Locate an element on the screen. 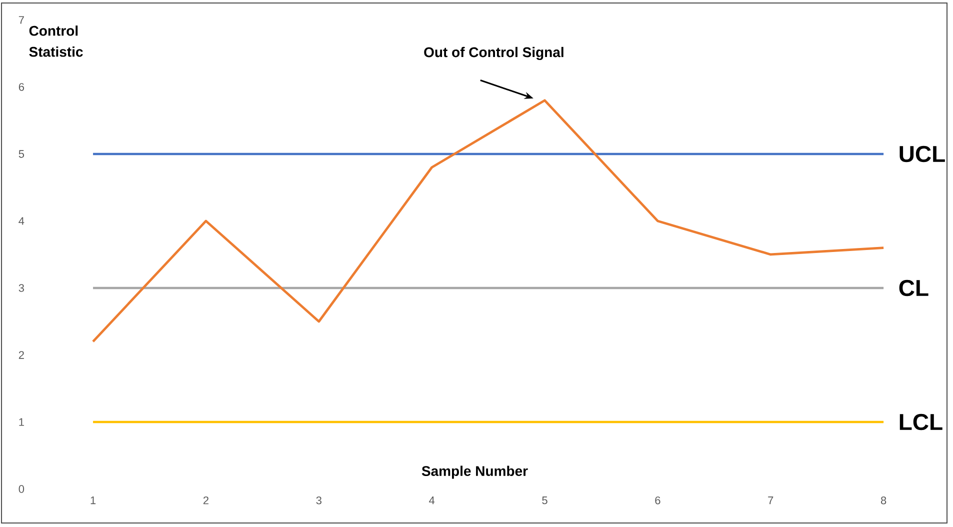 The image size is (953, 527). x-tick-label: 6 is located at coordinates (657, 500).